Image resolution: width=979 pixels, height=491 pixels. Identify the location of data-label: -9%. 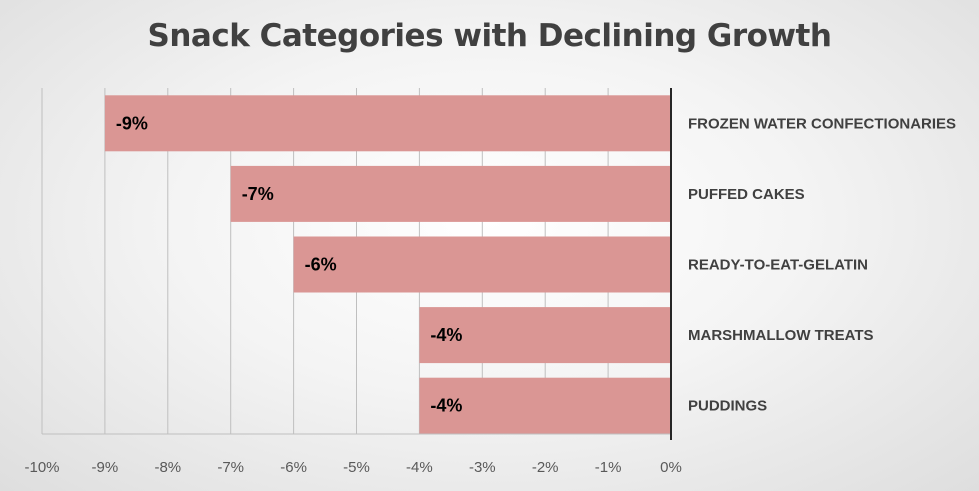
(132, 123).